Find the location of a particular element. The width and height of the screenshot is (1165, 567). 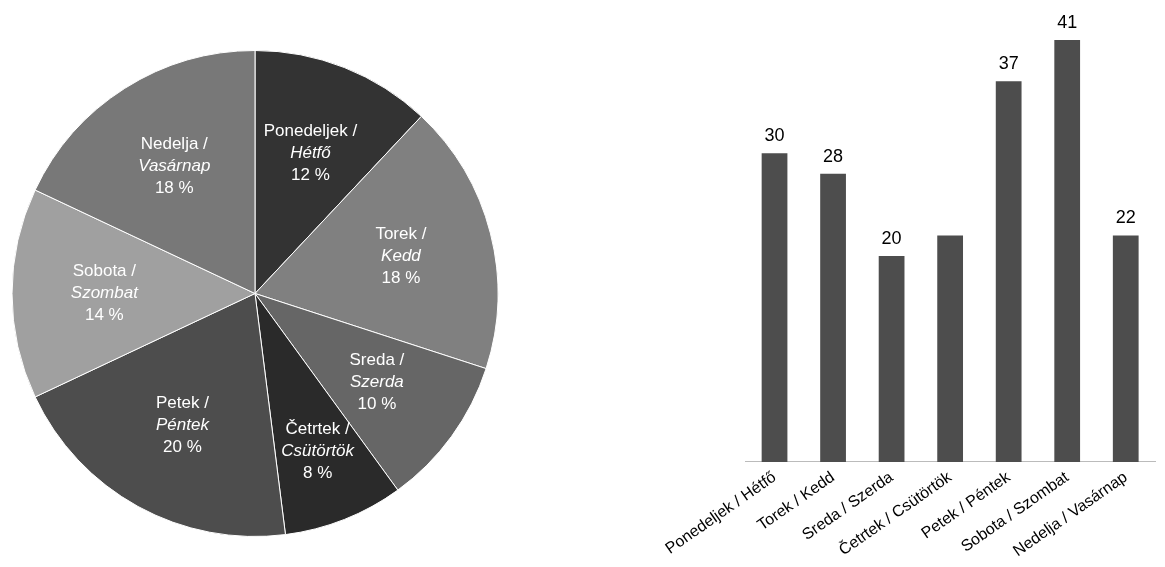

data-label: 37 is located at coordinates (1008, 63).